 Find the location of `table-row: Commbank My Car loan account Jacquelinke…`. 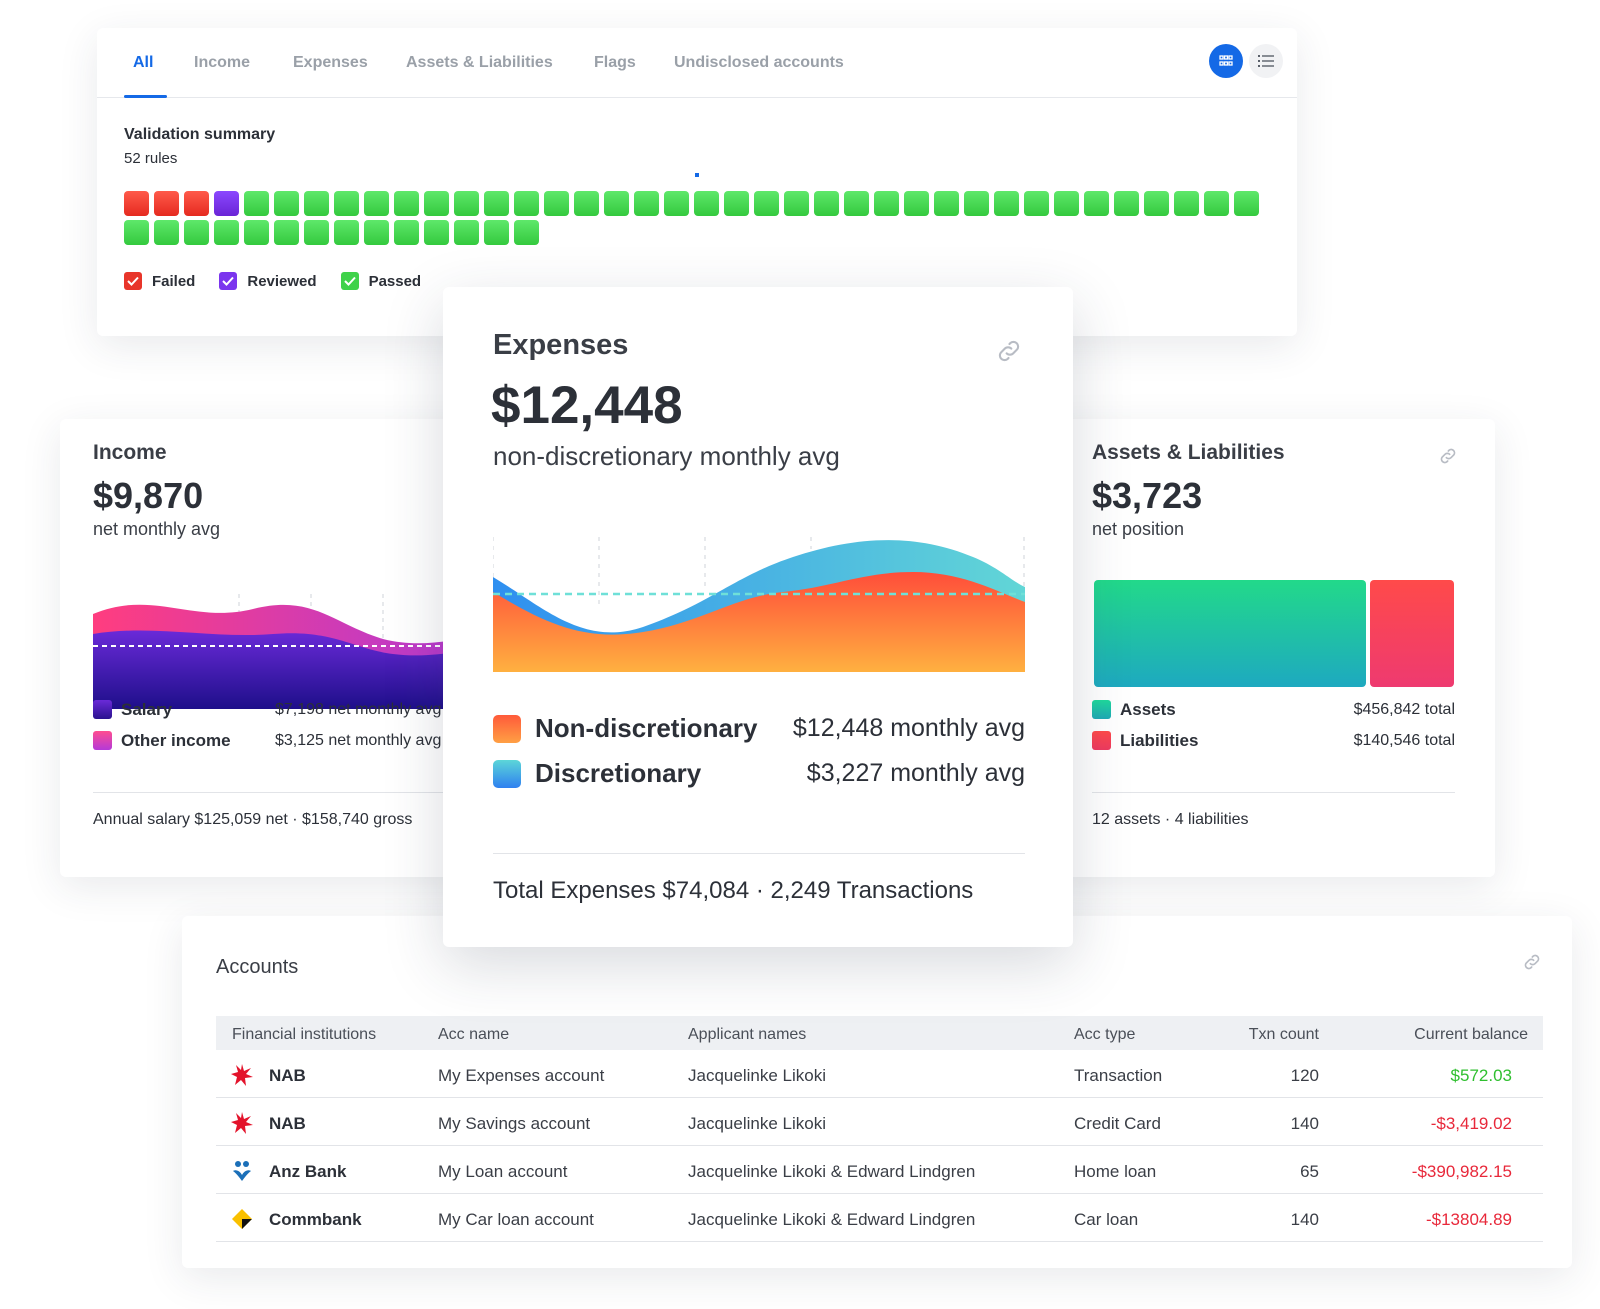

table-row: Commbank My Car loan account Jacquelinke… is located at coordinates (879, 1218).